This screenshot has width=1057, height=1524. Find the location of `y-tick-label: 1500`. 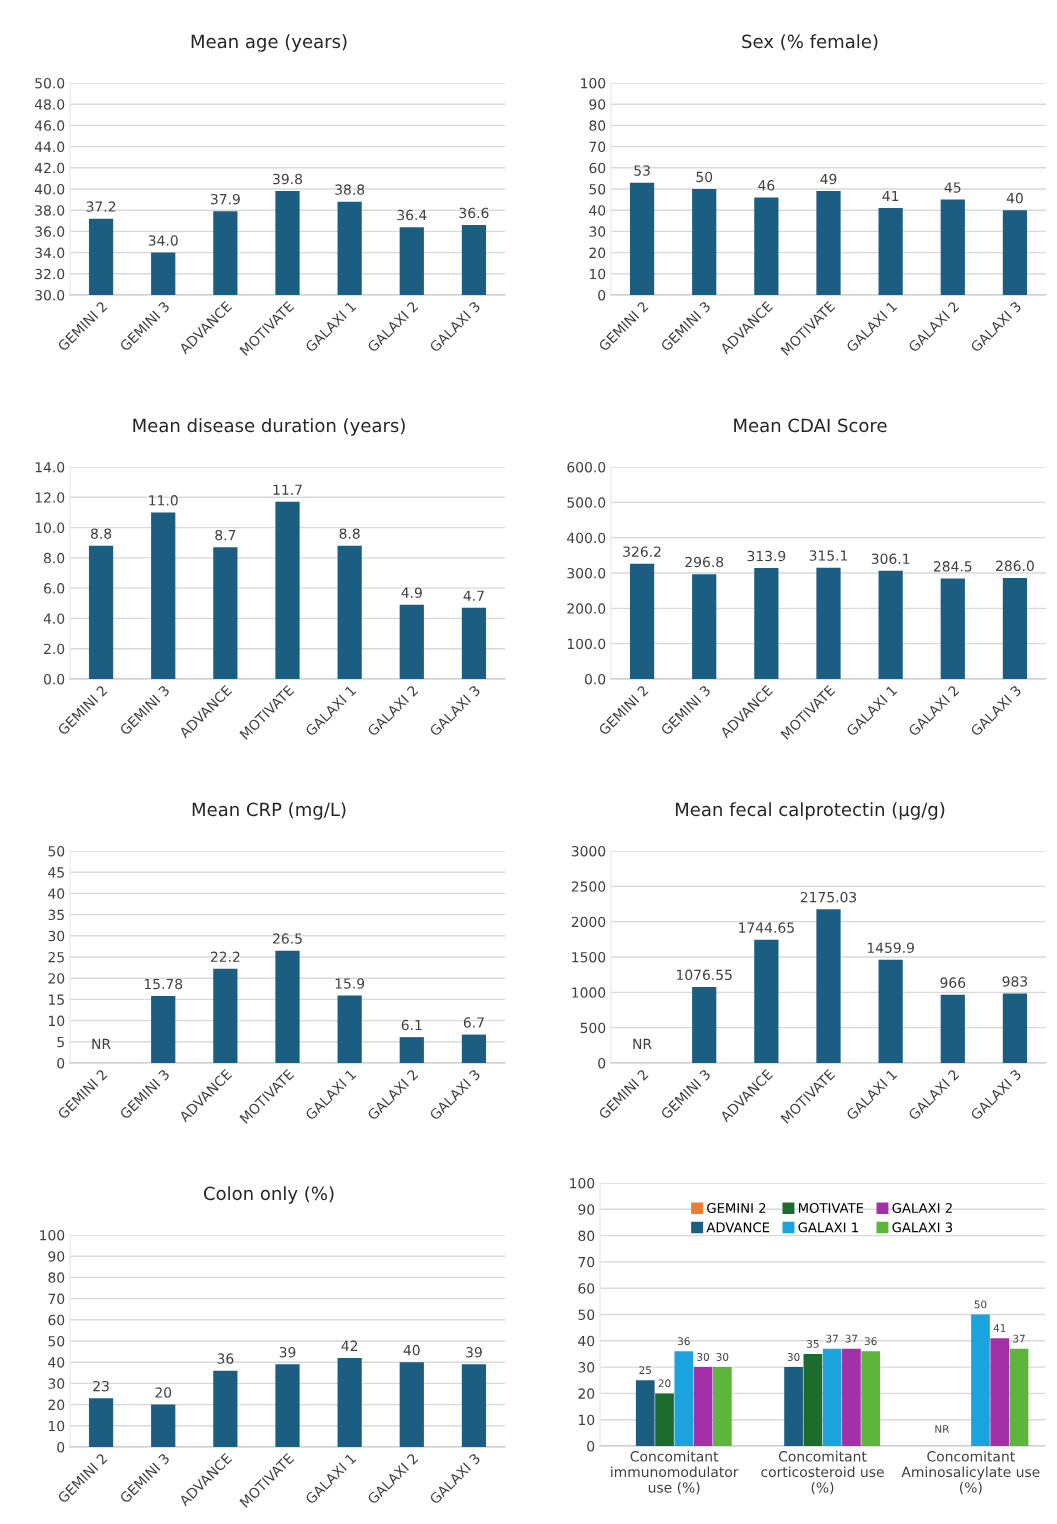

y-tick-label: 1500 is located at coordinates (589, 957).